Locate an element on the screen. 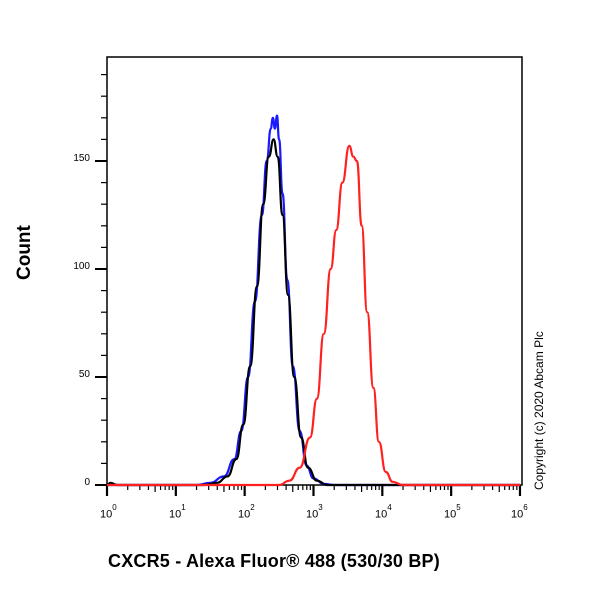 This screenshot has width=600, height=600. x-tick-label: 10² is located at coordinates (246, 512).